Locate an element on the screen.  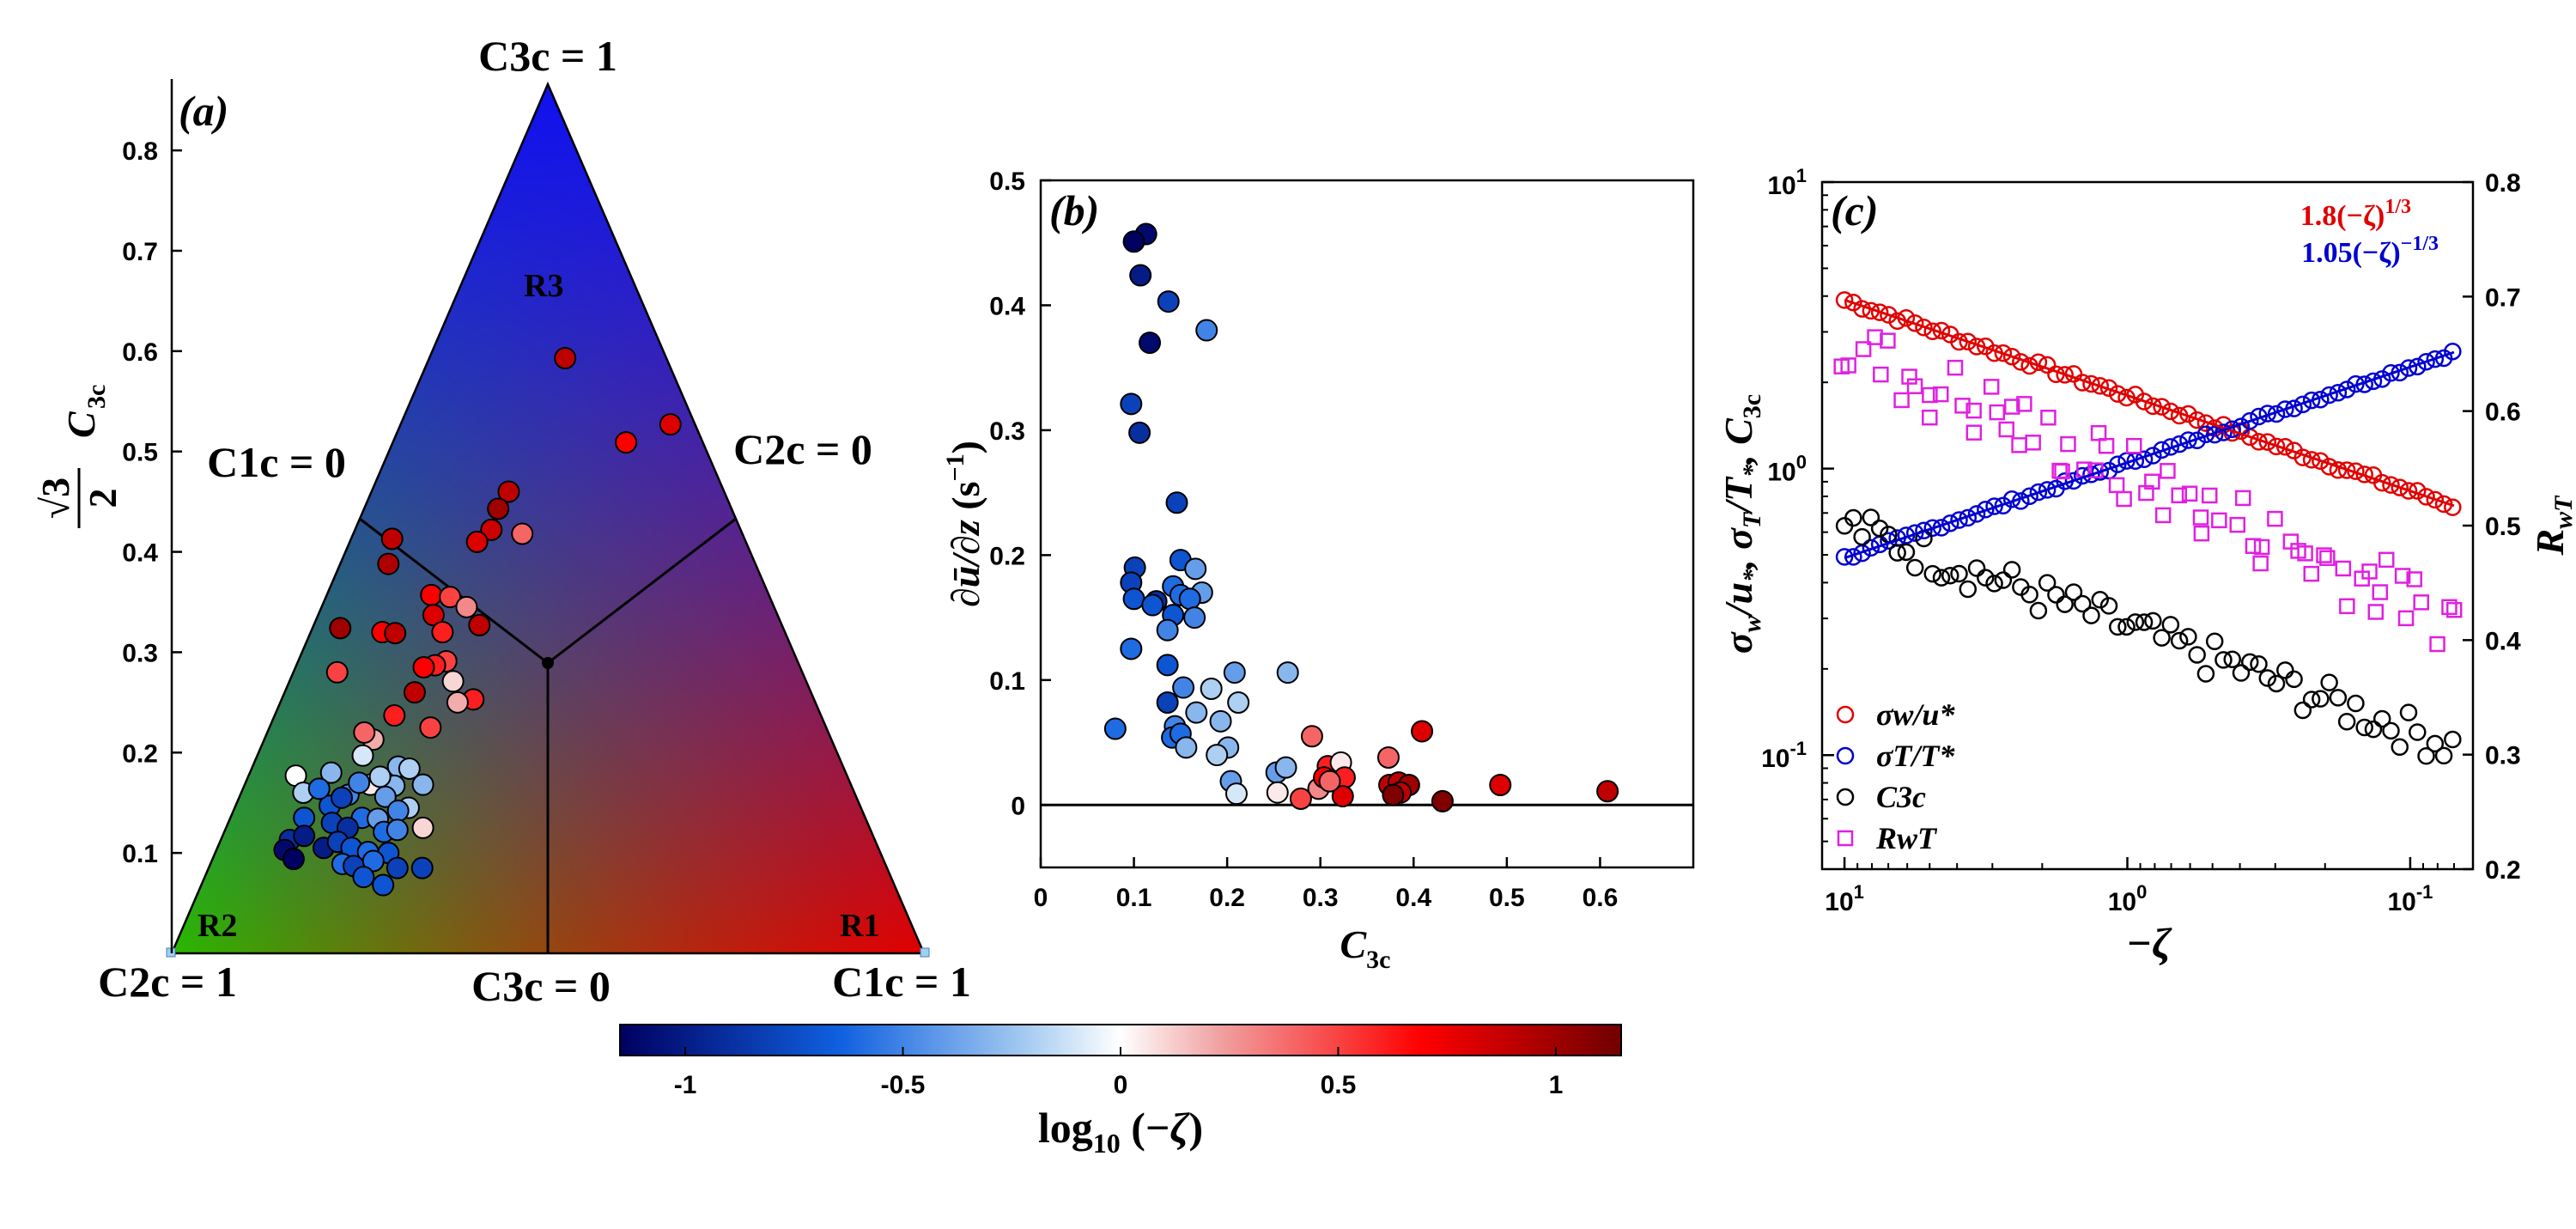
y-right-tick-label: 0.8 is located at coordinates (2503, 183).